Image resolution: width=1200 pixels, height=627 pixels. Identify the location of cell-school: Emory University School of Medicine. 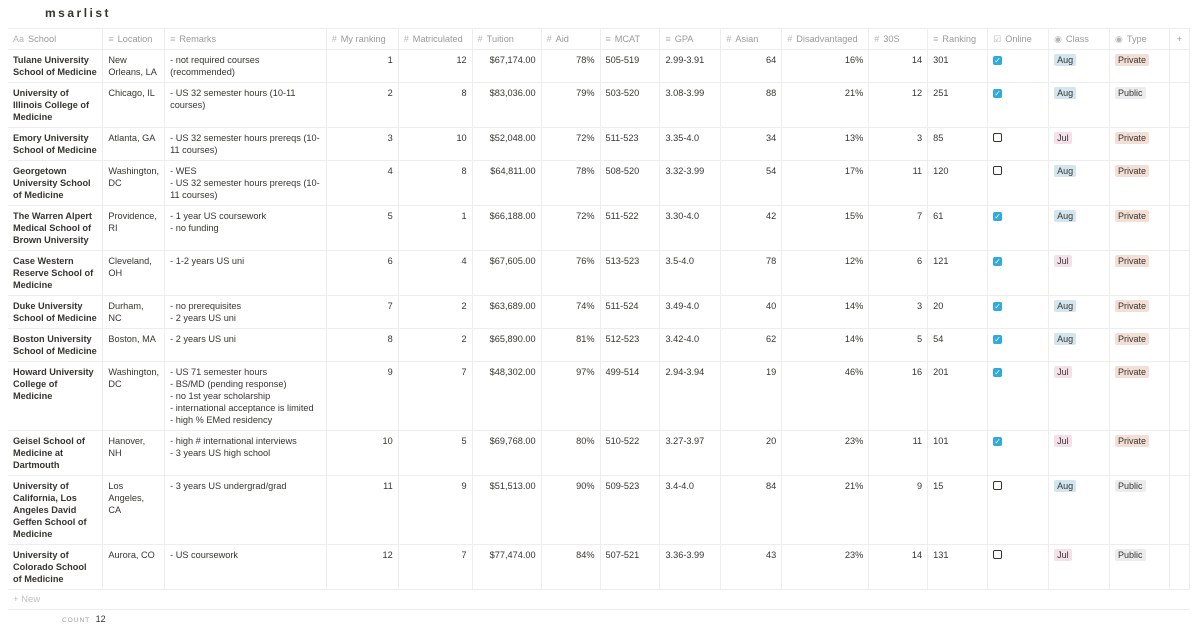
(56, 144).